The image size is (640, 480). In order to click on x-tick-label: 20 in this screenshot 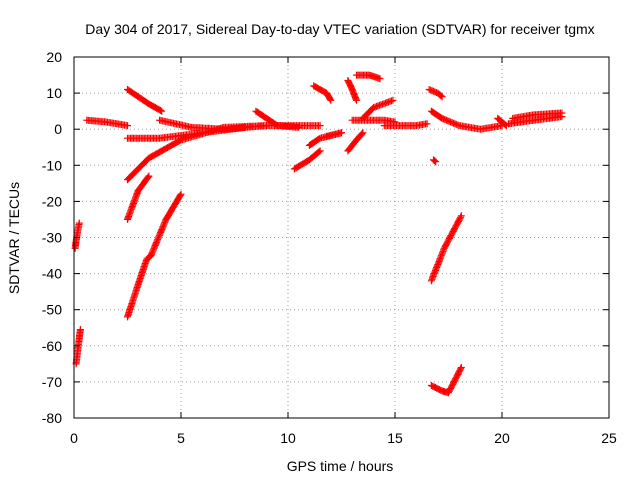, I will do `click(502, 438)`.